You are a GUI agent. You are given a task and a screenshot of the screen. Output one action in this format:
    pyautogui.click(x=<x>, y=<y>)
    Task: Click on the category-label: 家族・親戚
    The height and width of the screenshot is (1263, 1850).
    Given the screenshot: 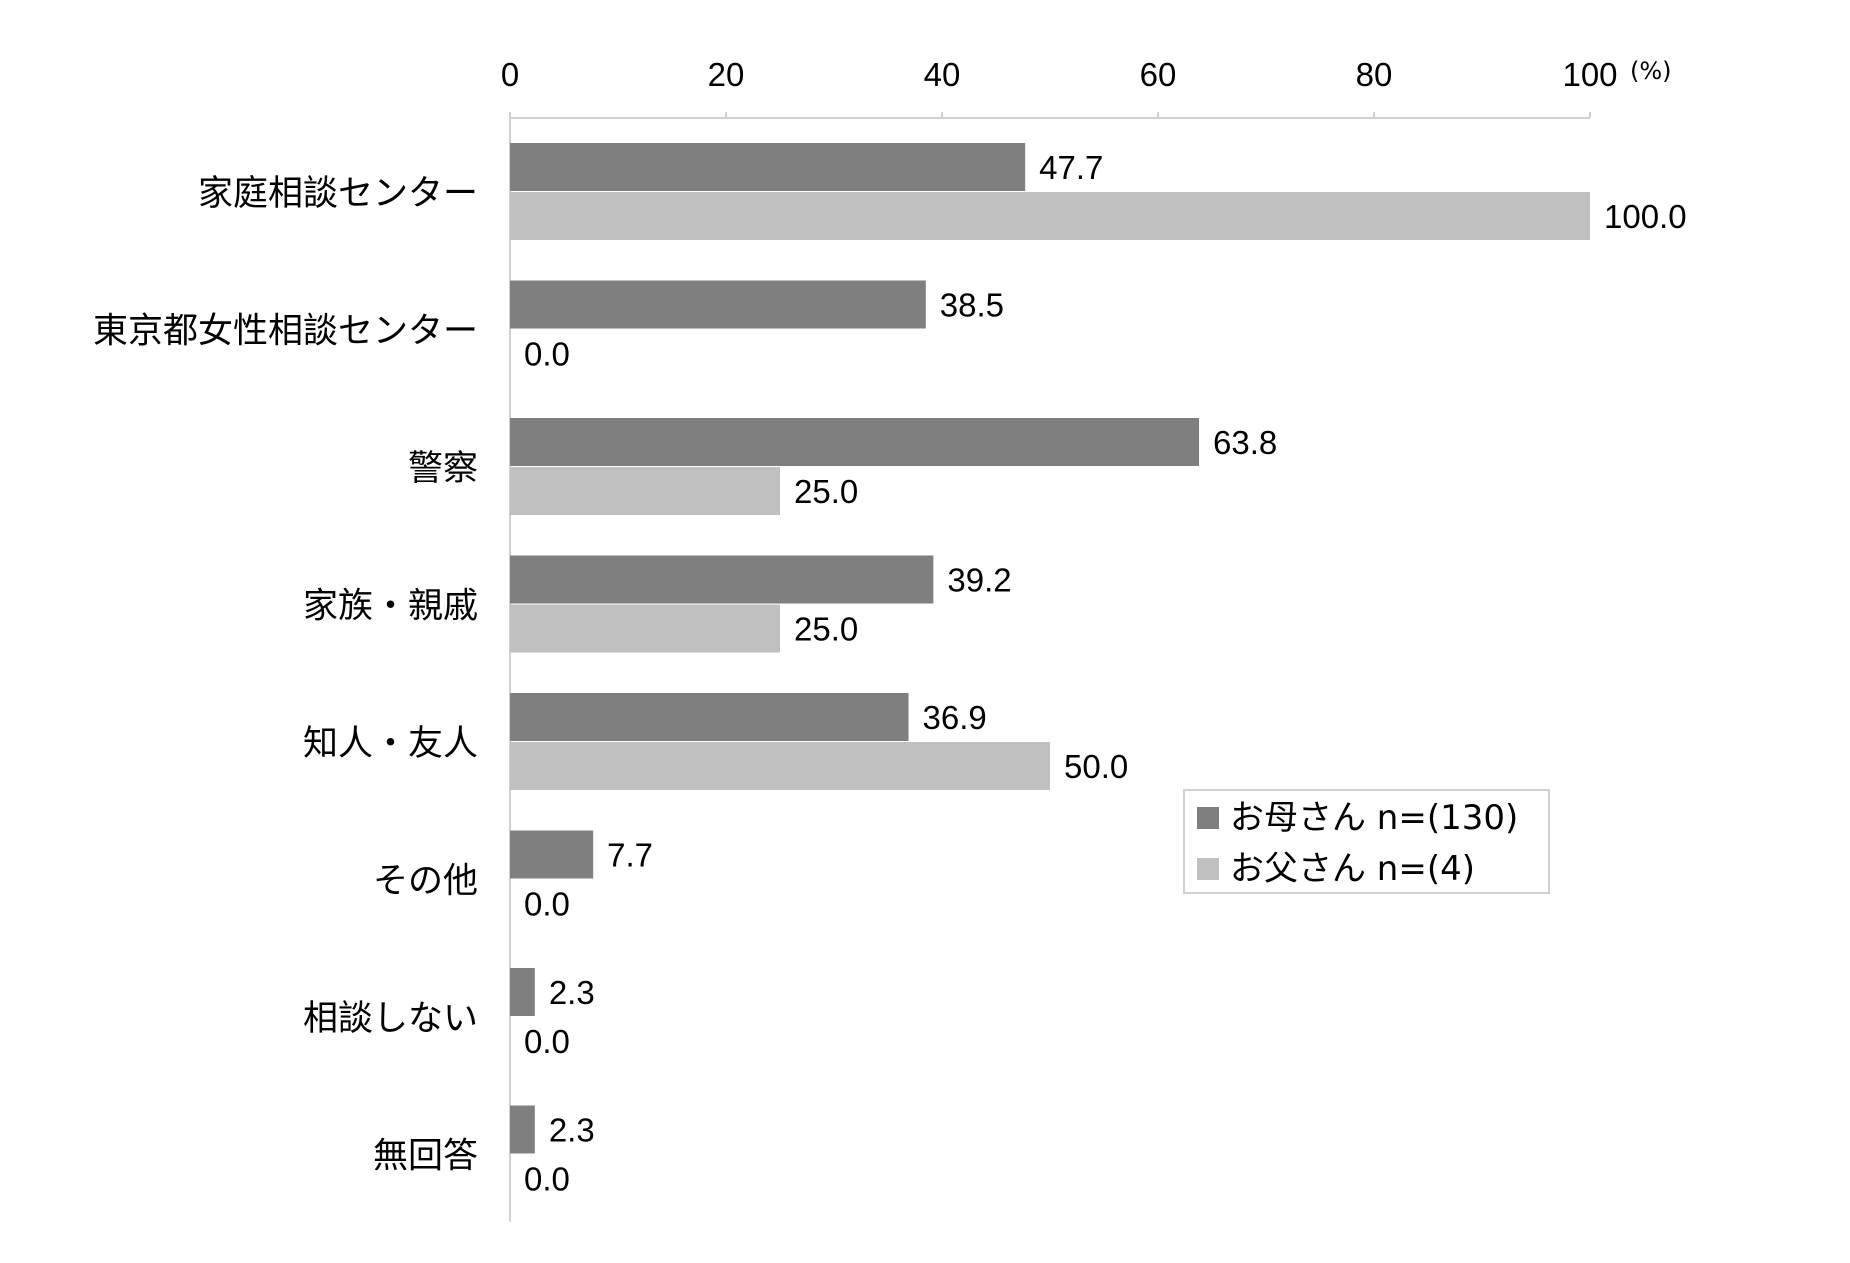 What is the action you would take?
    pyautogui.click(x=390, y=607)
    